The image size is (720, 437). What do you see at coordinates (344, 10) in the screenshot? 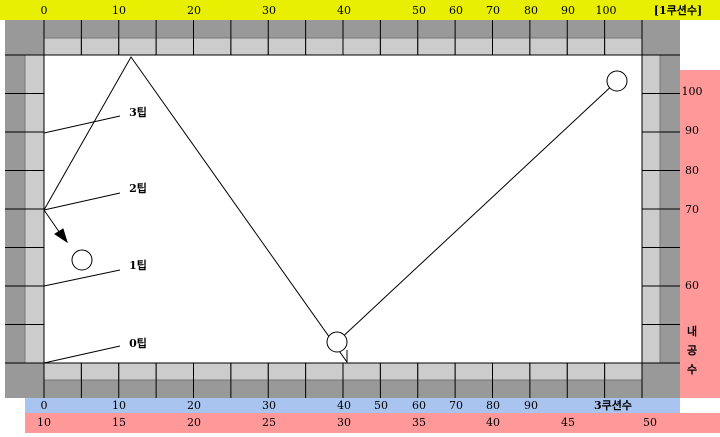
I see `top-scale-label: 40` at bounding box center [344, 10].